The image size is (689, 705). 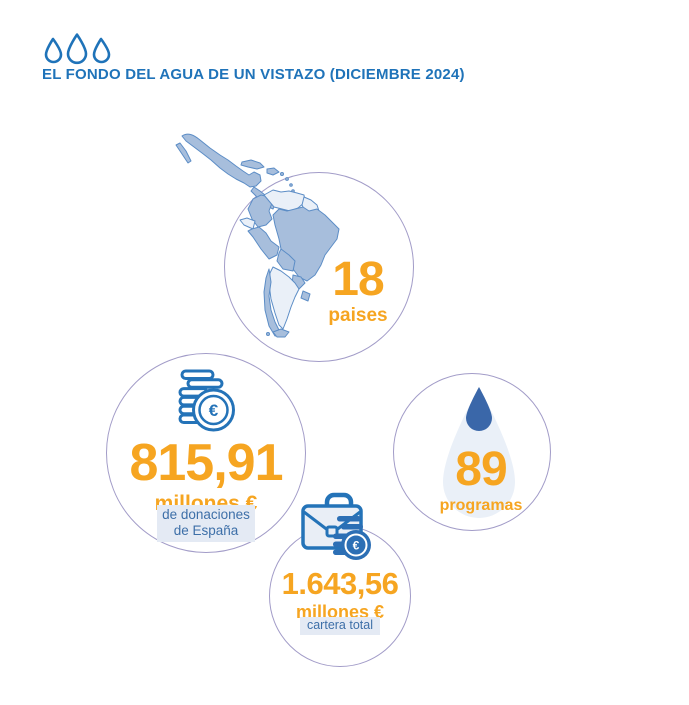 What do you see at coordinates (358, 279) in the screenshot?
I see `countries-value: 18` at bounding box center [358, 279].